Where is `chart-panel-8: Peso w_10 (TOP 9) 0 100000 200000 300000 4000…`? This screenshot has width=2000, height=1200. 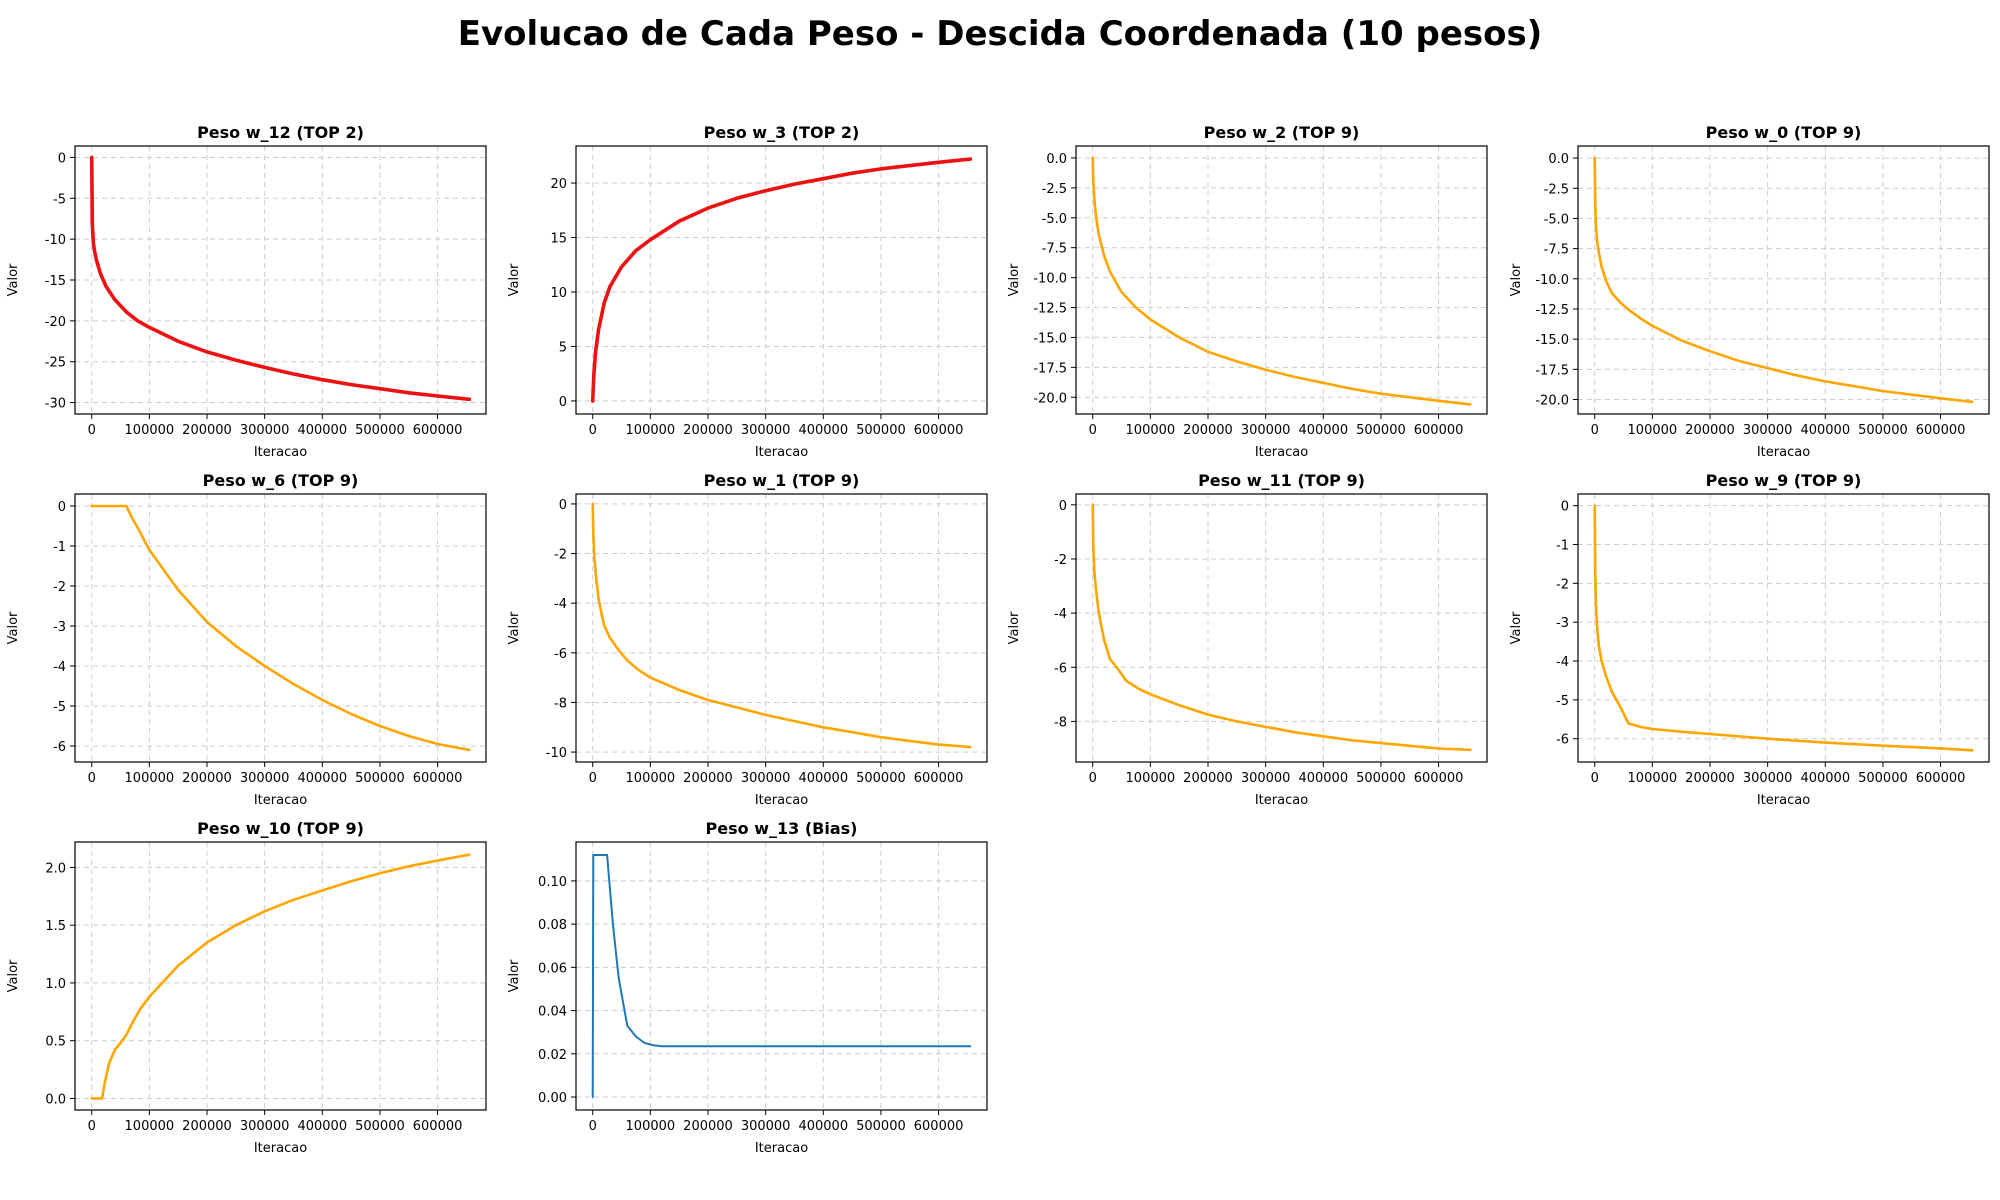
chart-panel-8: Peso w_10 (TOP 9) 0 100000 200000 300000 4000… is located at coordinates (246, 987).